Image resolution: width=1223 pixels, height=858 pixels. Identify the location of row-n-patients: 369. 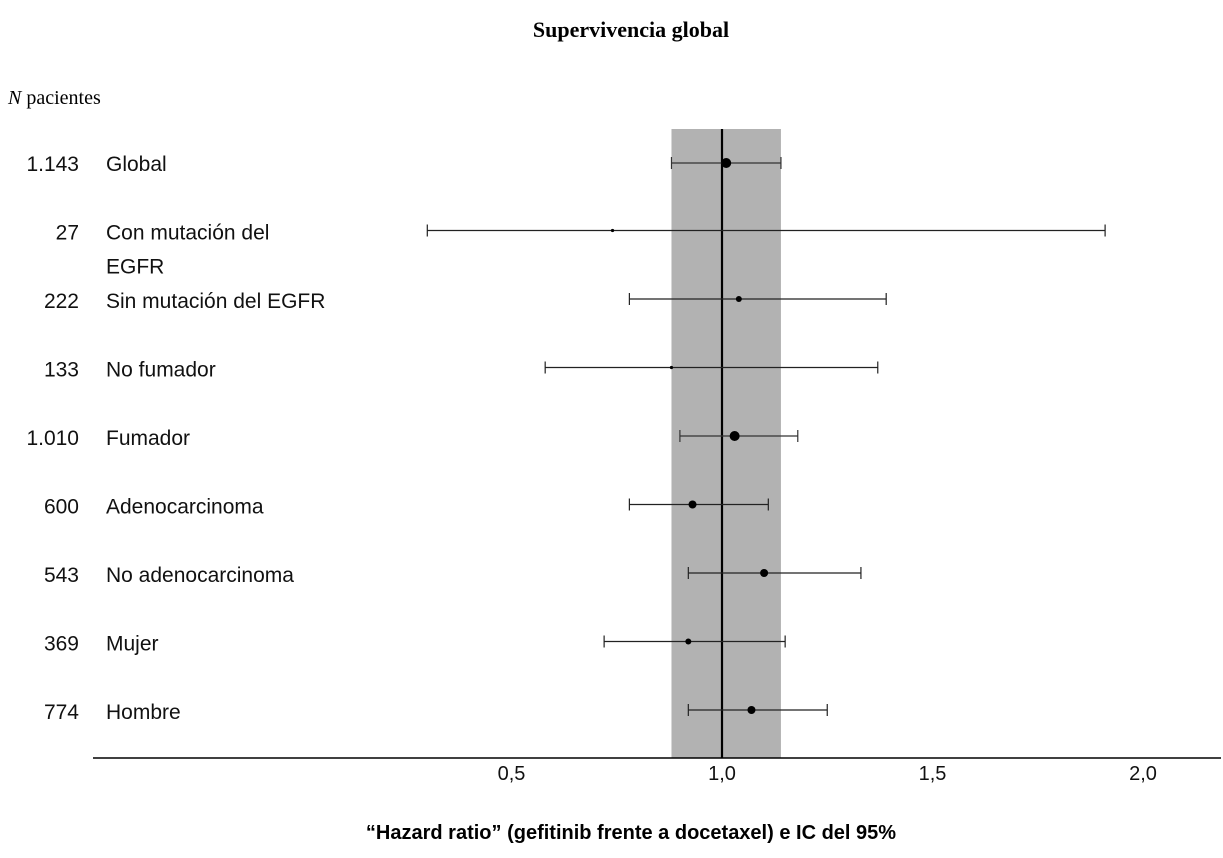
(61, 644).